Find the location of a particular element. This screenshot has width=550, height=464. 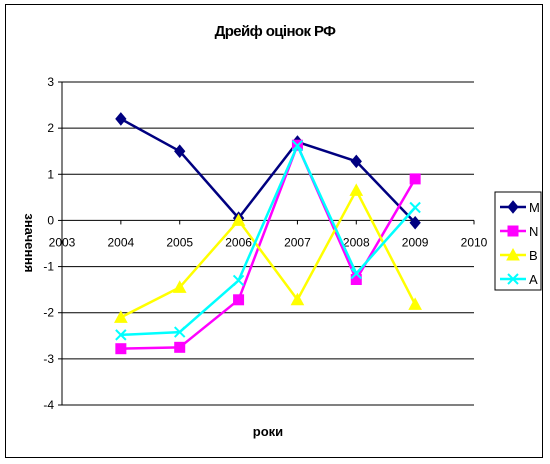

series-m-point-2005 is located at coordinates (180, 151).